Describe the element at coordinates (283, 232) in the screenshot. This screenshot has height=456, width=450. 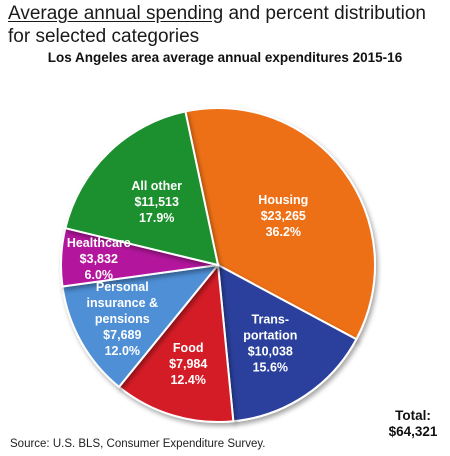
I see `slice-label-line: 36.2%` at that location.